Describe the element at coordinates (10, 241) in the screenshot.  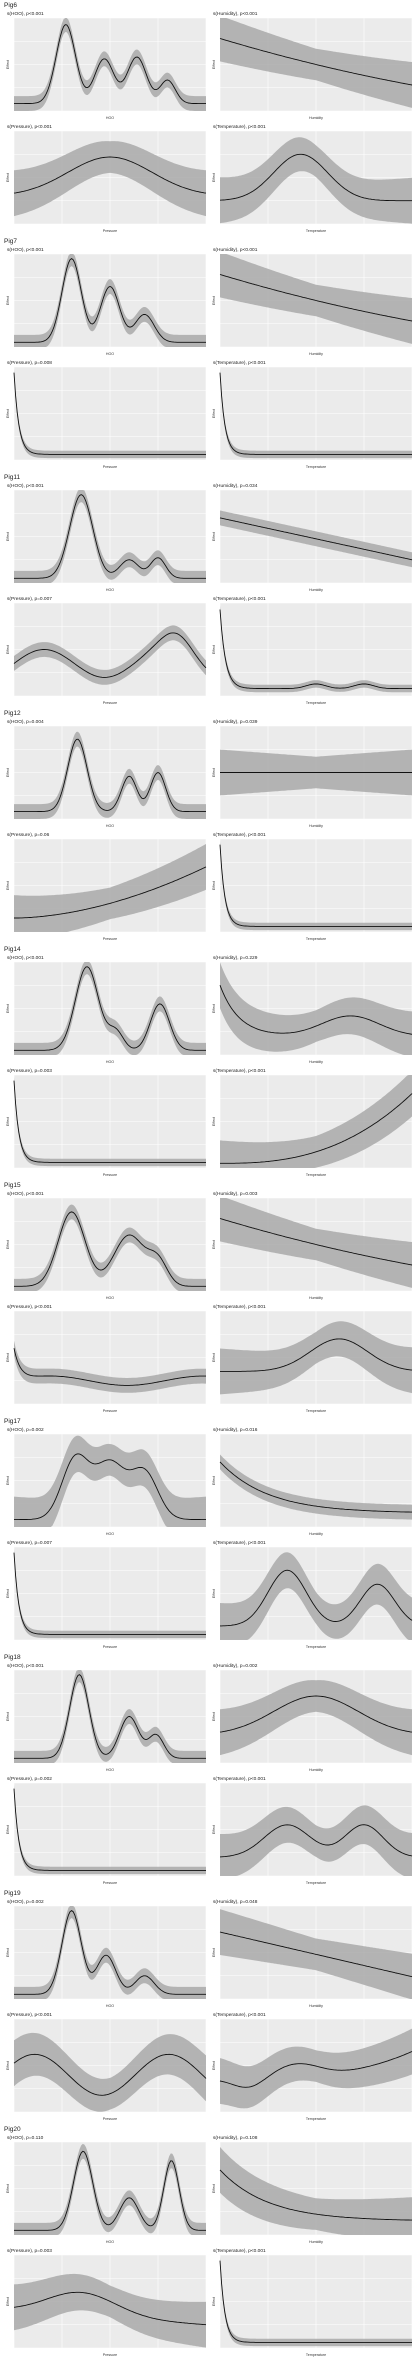
I see `group-title: Pig7` at that location.